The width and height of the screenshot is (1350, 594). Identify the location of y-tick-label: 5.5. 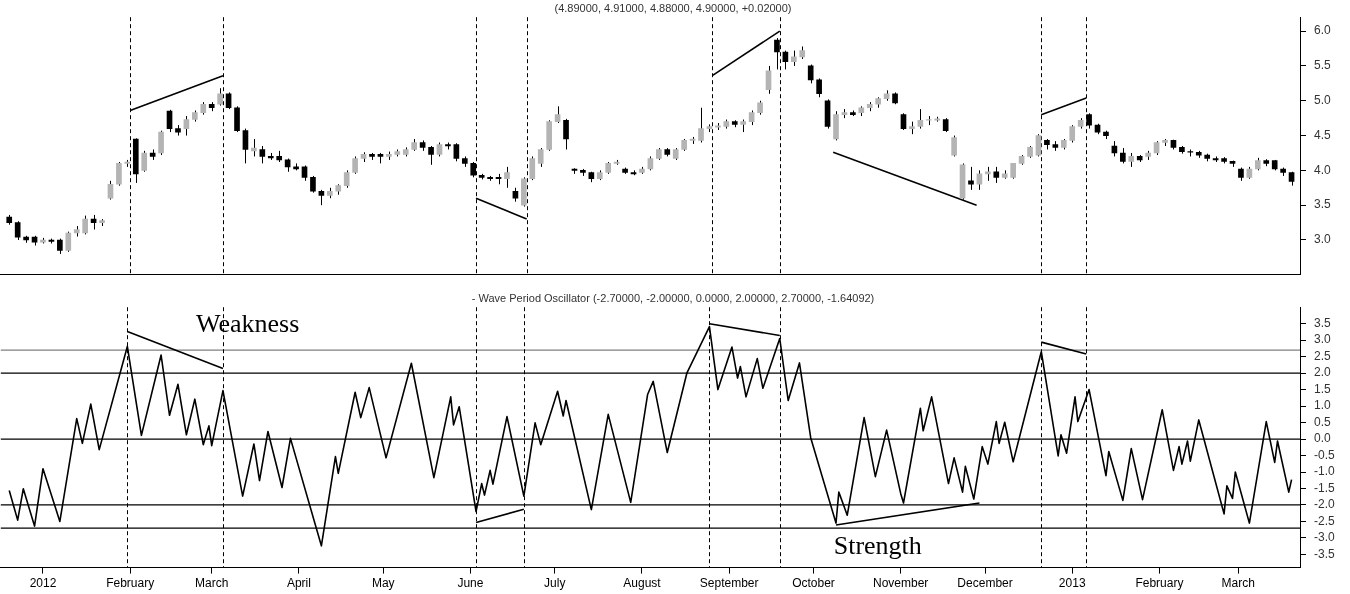
(1323, 65).